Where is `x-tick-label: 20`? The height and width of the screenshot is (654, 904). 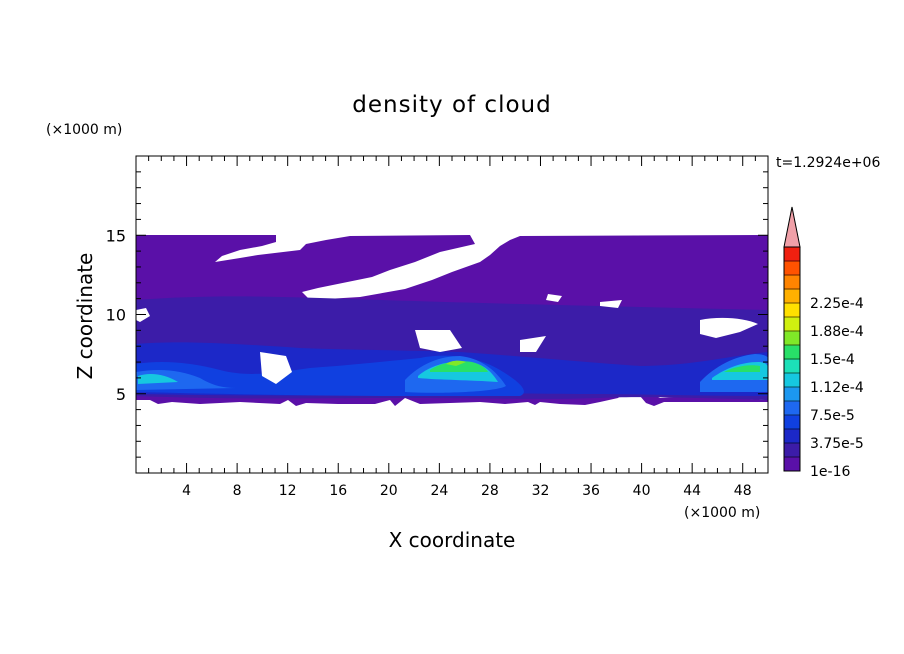
x-tick-label: 20 is located at coordinates (389, 491).